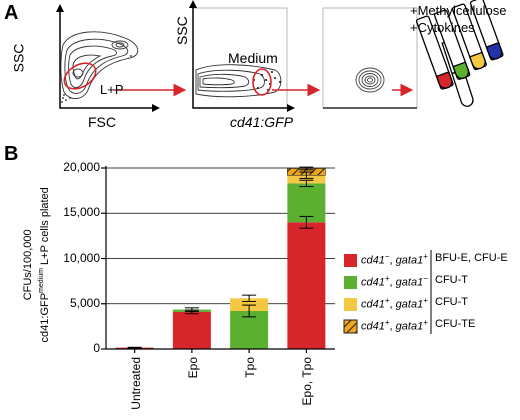  I want to click on ylabel-line2: cd41:GFPmedium L+P cells plated, so click(43, 265).